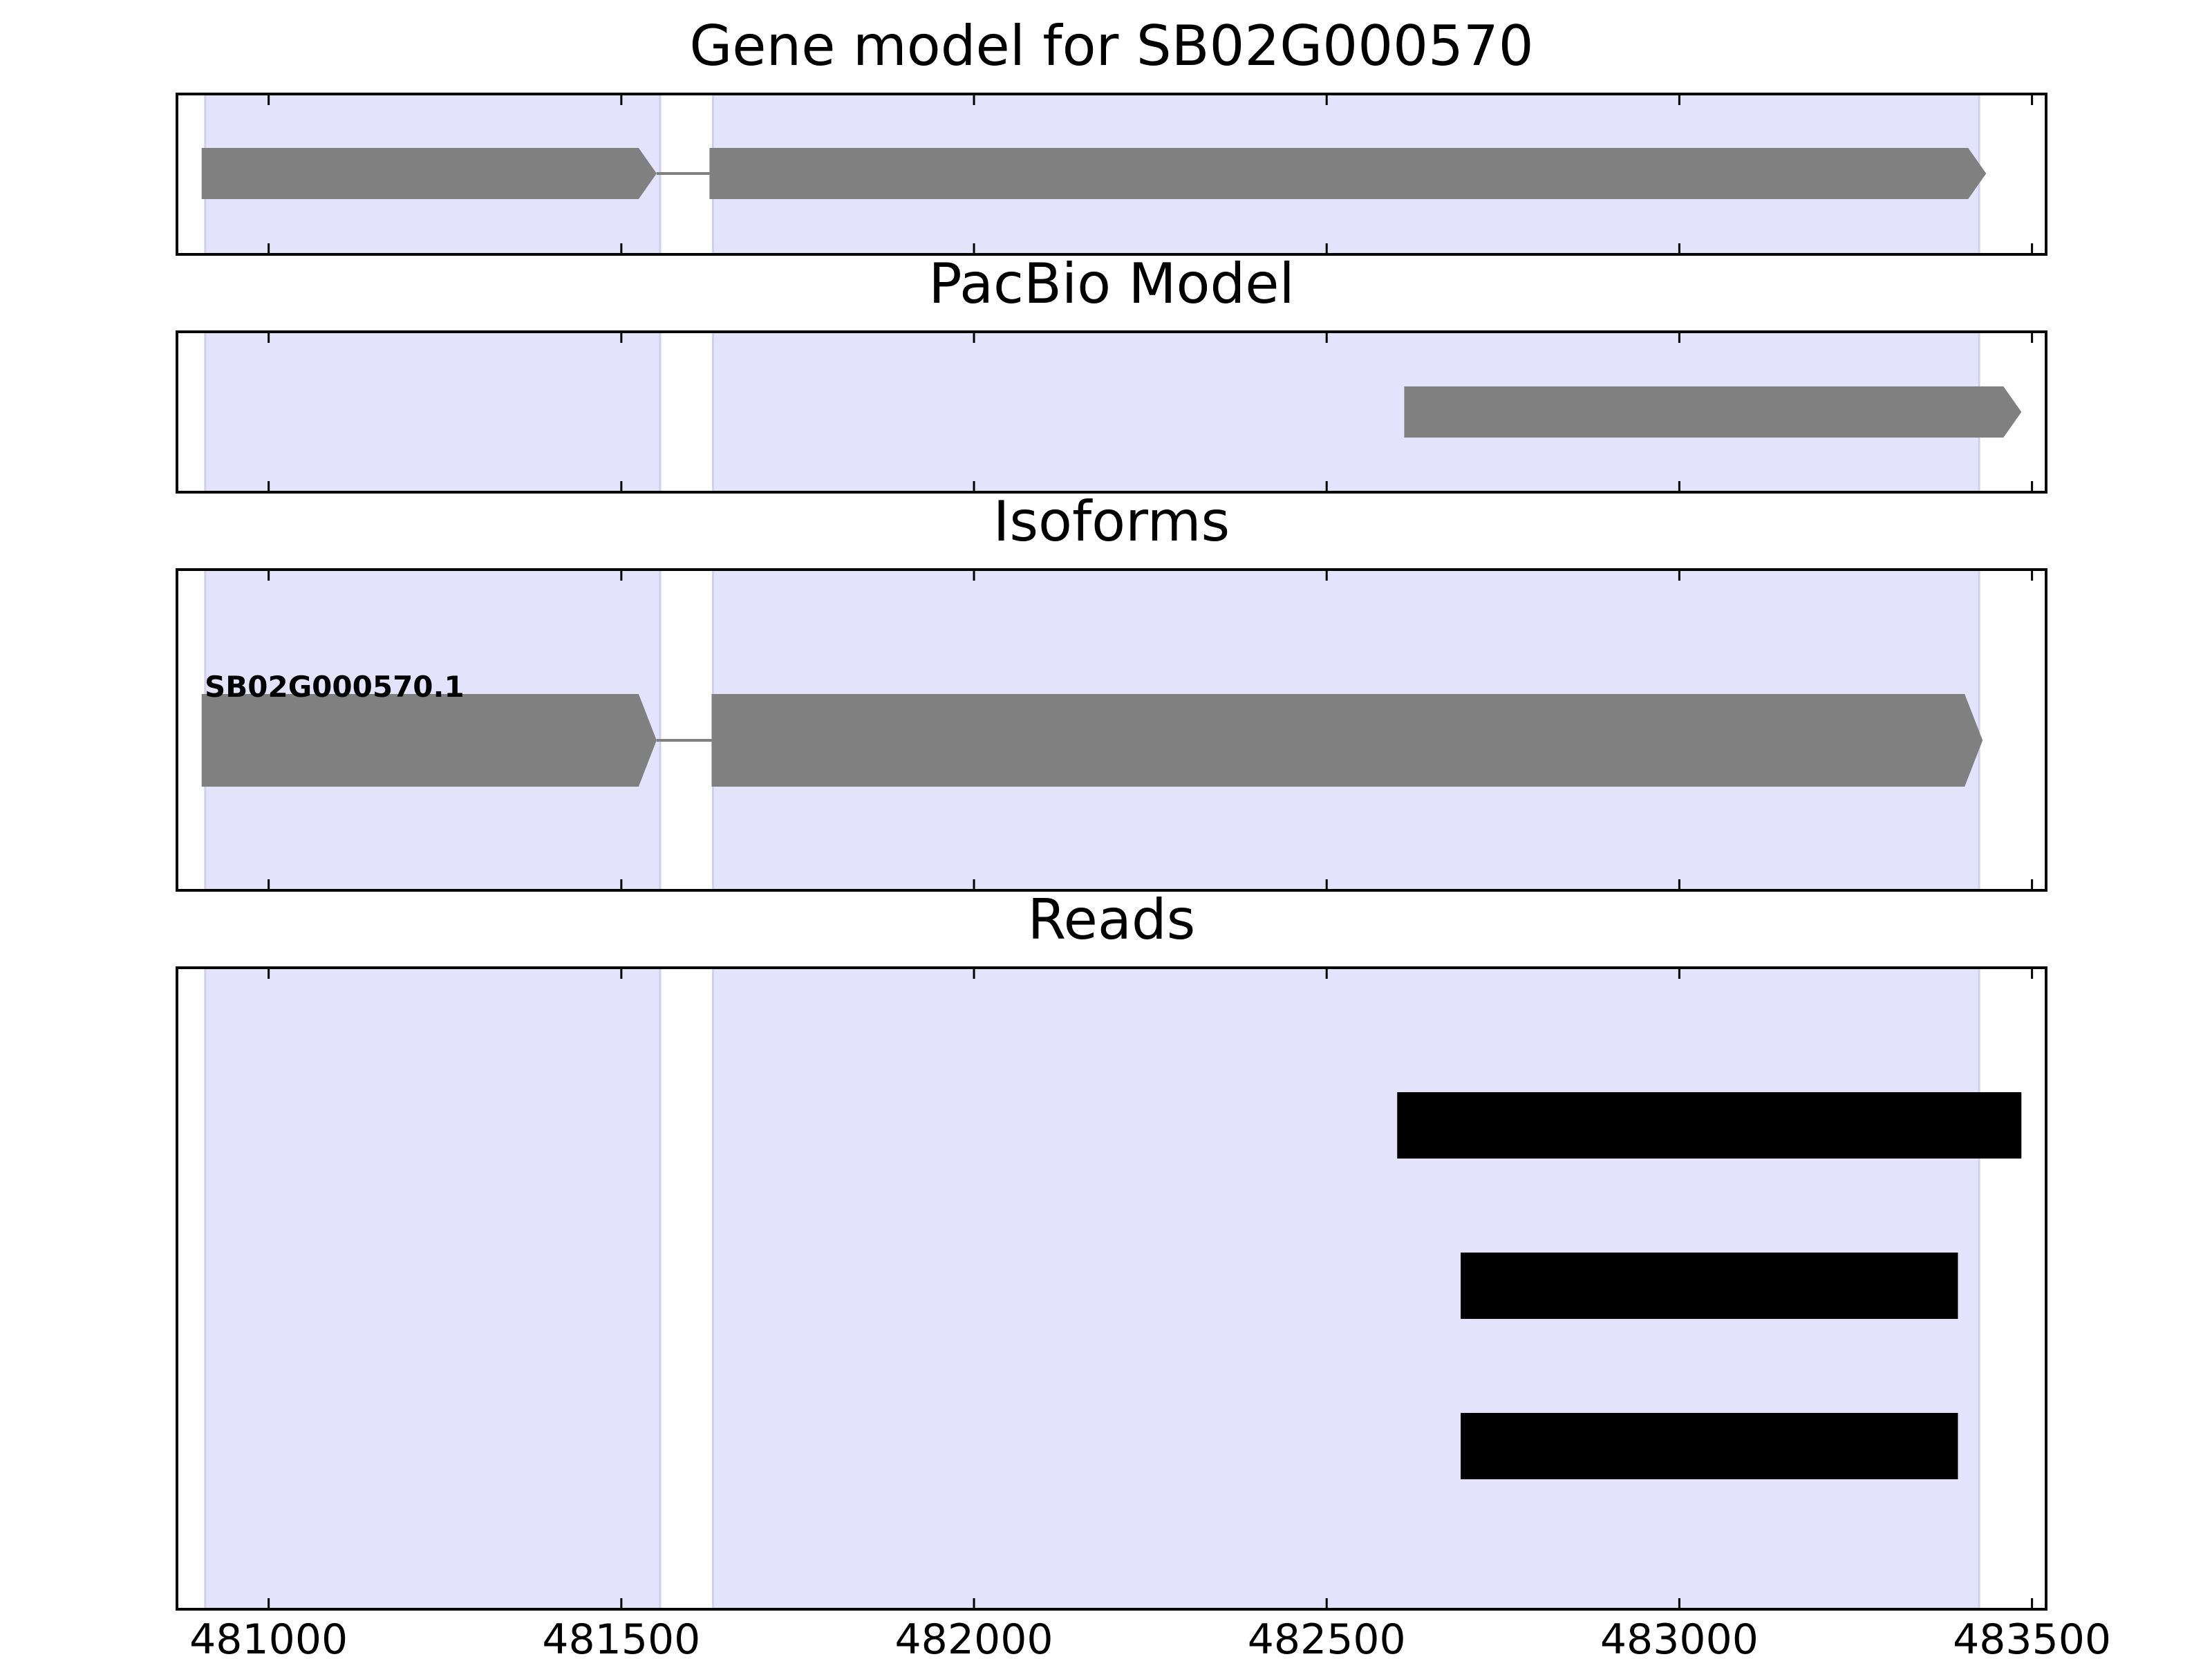 The height and width of the screenshot is (1659, 2212). I want to click on x-tick-label: 483500, so click(2032, 1637).